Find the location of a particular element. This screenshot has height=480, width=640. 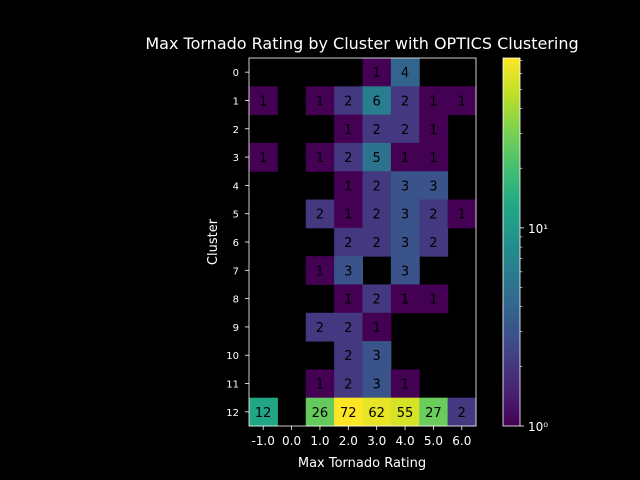

x-tick-label: -1.0 is located at coordinates (262, 441).